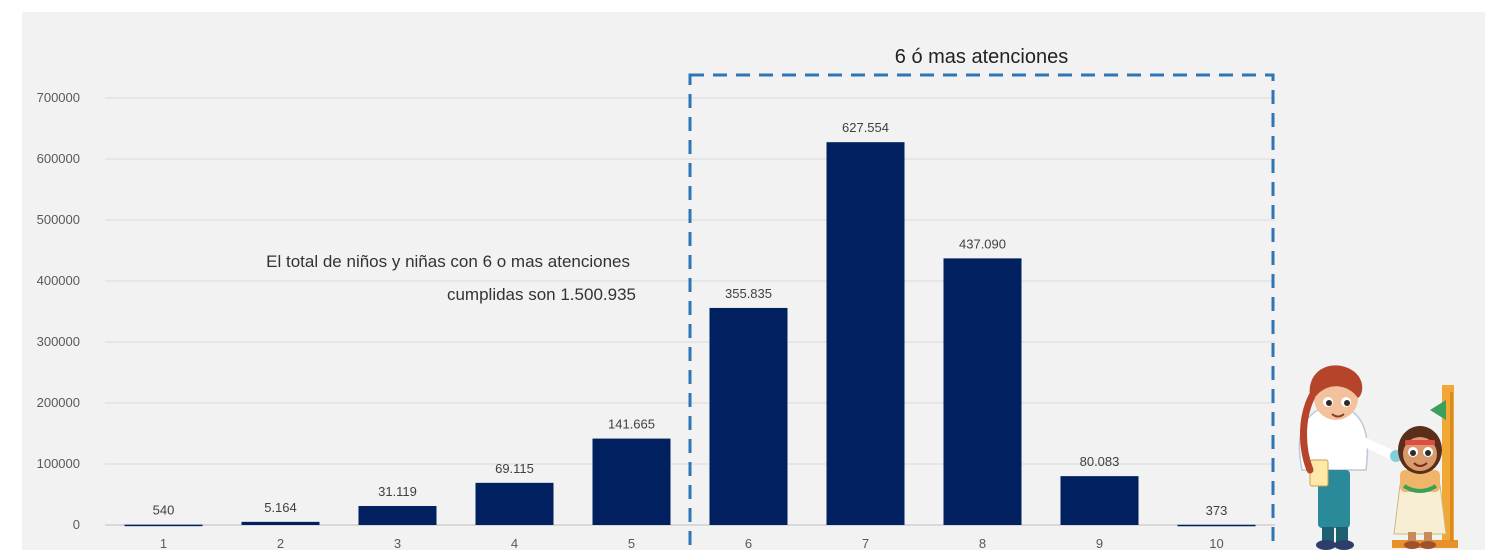 Image resolution: width=1485 pixels, height=550 pixels. What do you see at coordinates (1099, 543) in the screenshot?
I see `x-tick-label: 9` at bounding box center [1099, 543].